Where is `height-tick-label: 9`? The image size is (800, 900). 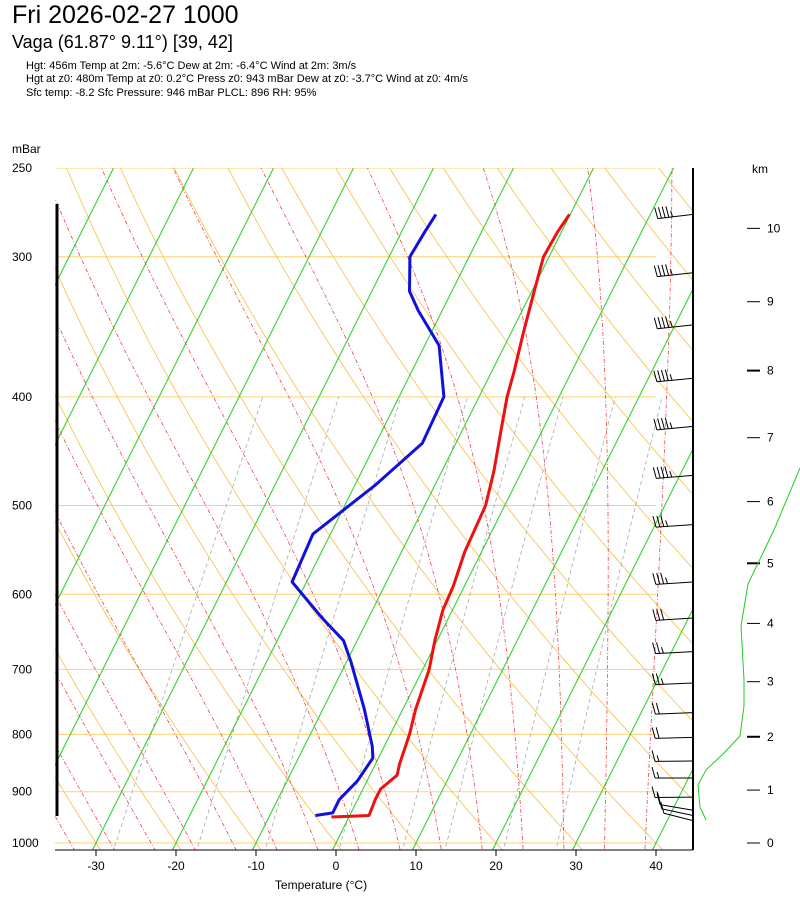 height-tick-label: 9 is located at coordinates (770, 302).